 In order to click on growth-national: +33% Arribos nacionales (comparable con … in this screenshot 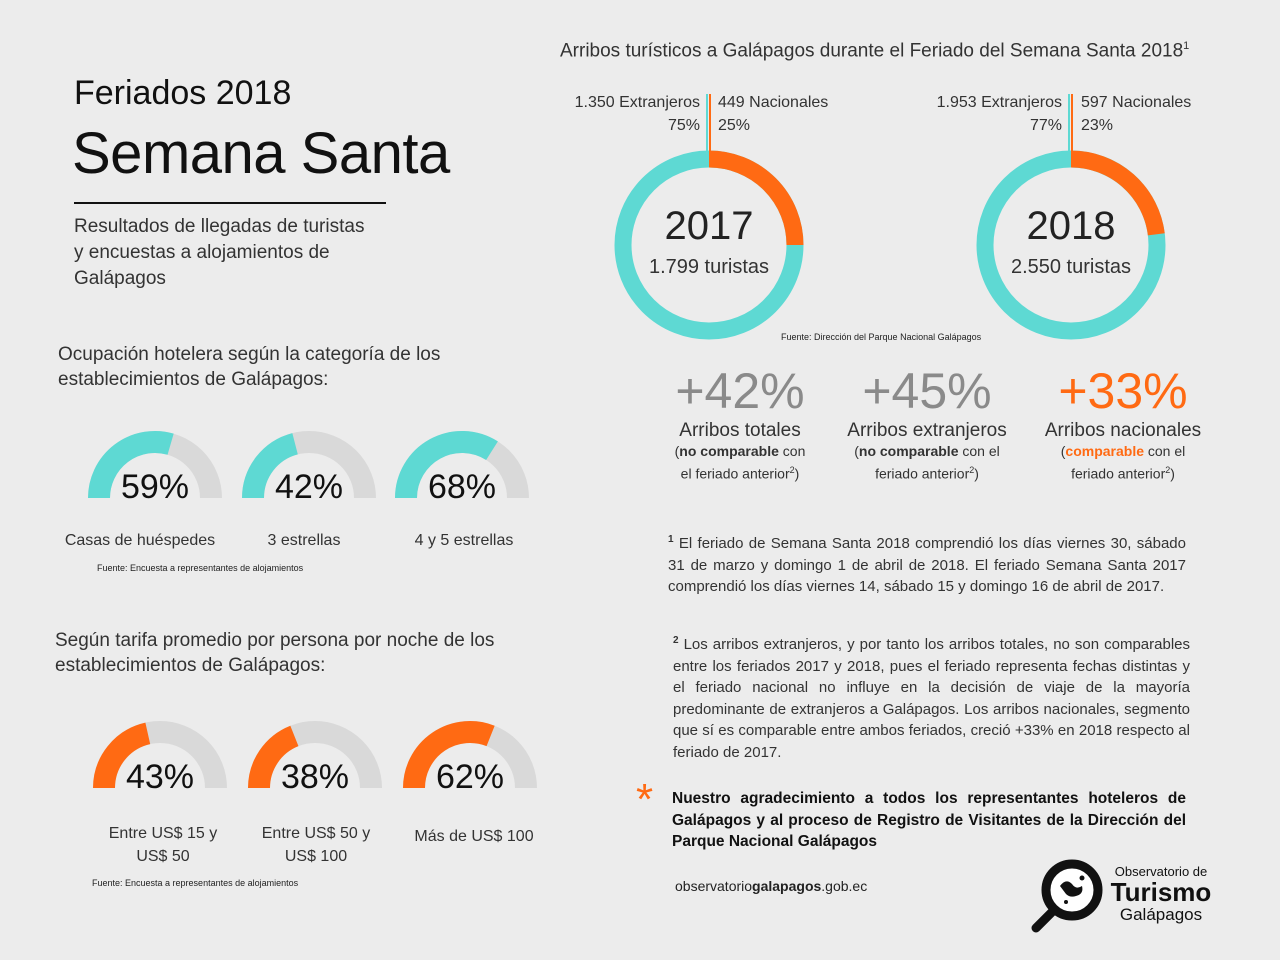, I will do `click(1123, 423)`.